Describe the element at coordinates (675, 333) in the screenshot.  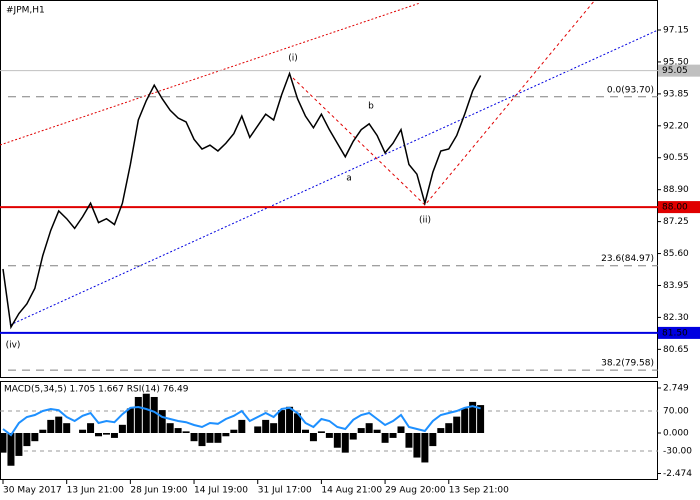
I see `price-level-label: 81.50` at that location.